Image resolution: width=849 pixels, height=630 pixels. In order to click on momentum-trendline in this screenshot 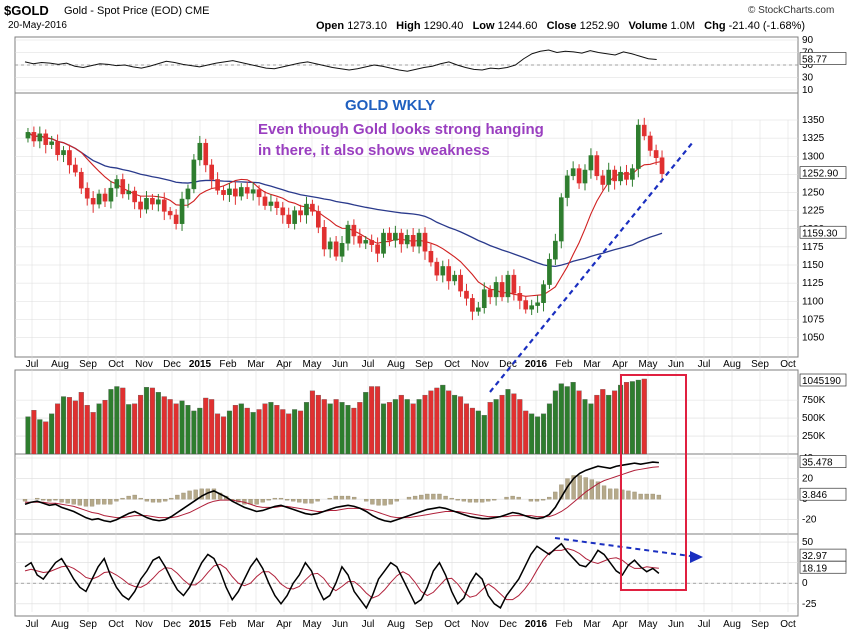, I will do `click(622, 547)`.